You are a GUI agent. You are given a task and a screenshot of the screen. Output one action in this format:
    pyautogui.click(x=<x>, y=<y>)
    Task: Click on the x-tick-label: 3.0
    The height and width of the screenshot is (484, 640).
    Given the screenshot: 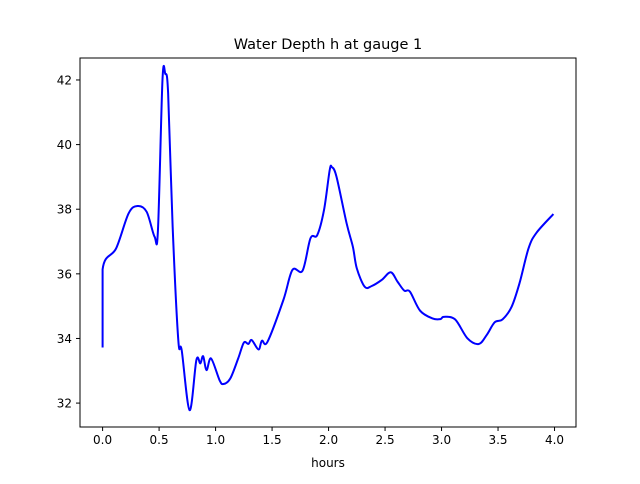 What is the action you would take?
    pyautogui.click(x=441, y=440)
    